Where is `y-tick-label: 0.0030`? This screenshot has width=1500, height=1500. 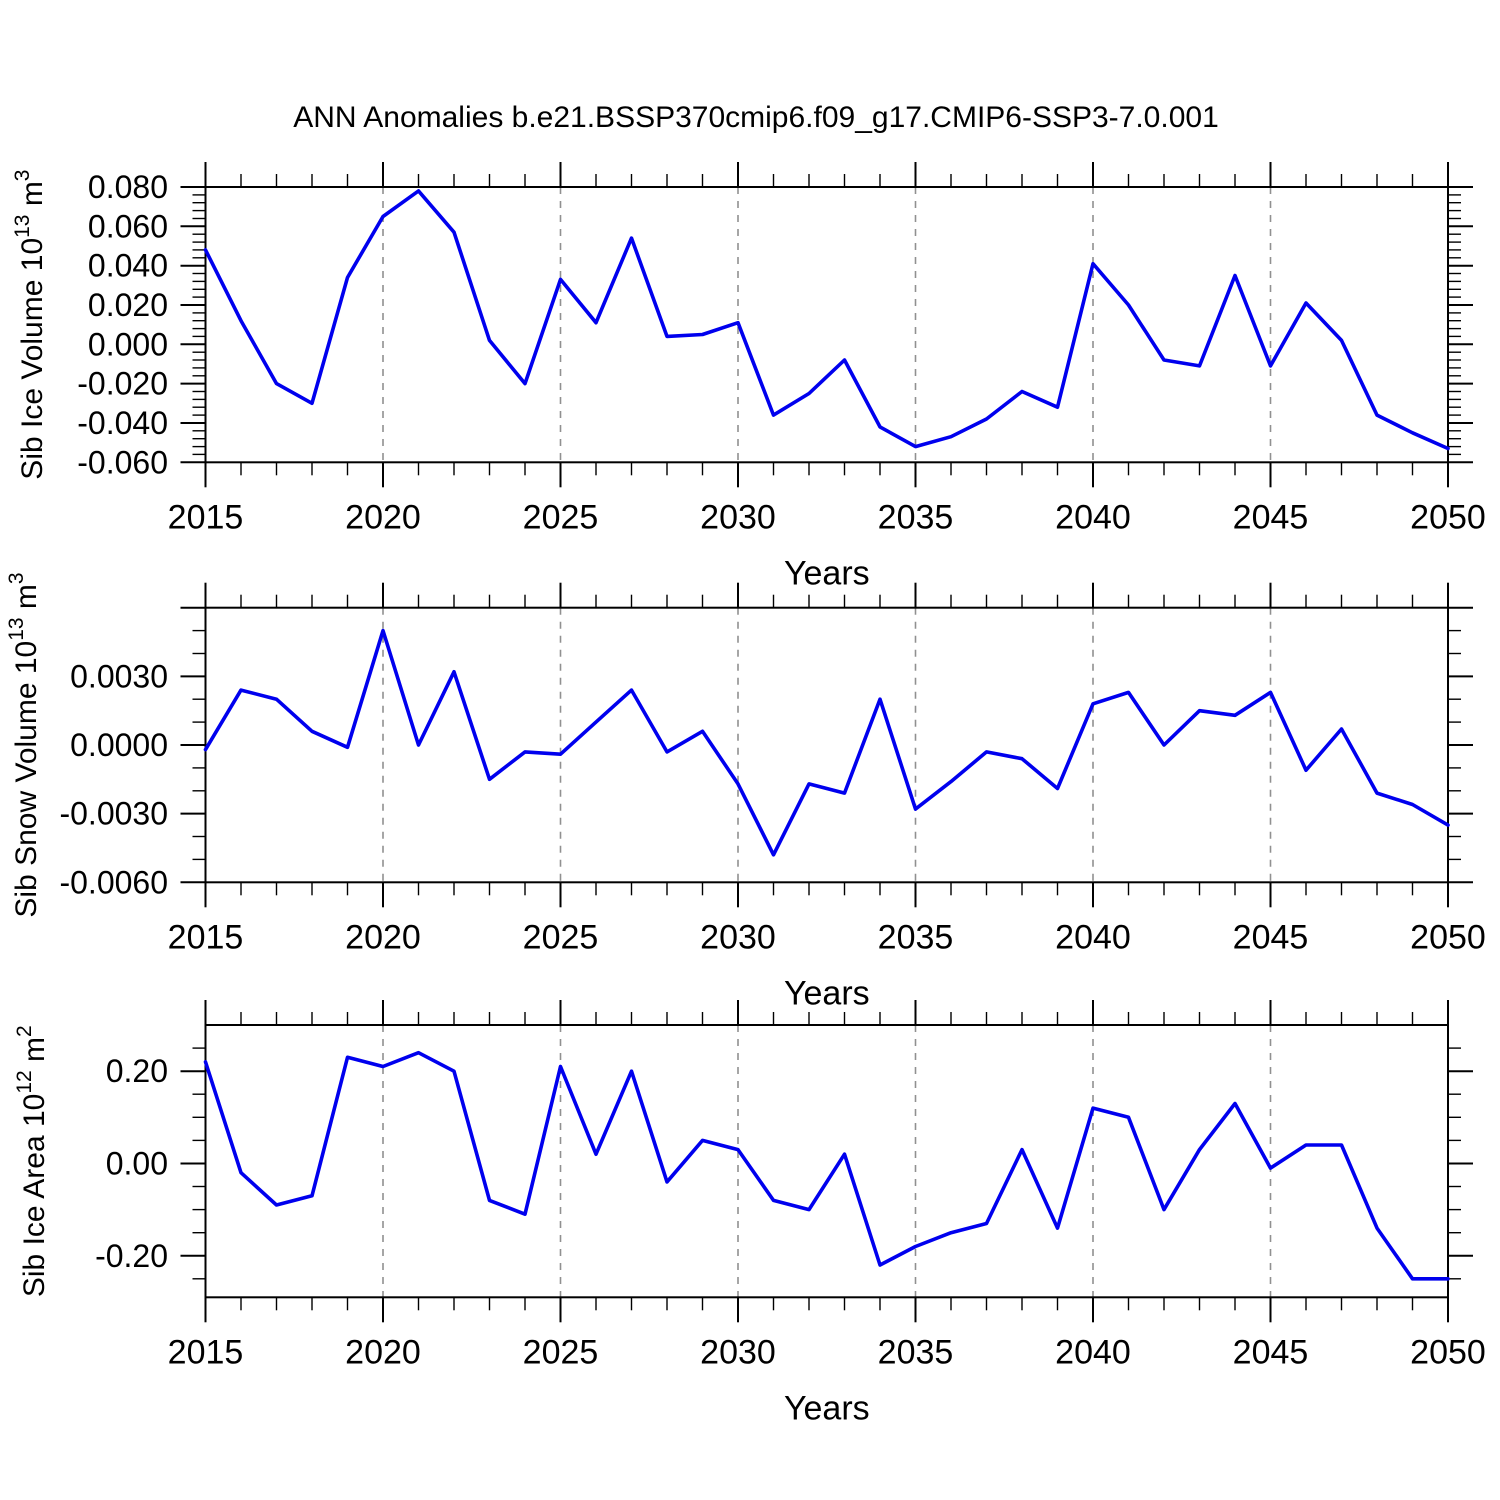
y-tick-label: 0.0030 is located at coordinates (119, 676).